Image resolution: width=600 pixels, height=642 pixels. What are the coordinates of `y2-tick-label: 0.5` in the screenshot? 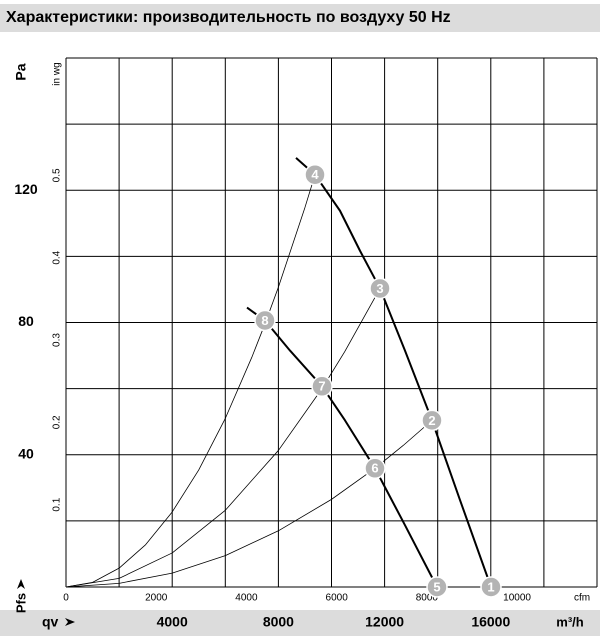 It's located at (57, 175).